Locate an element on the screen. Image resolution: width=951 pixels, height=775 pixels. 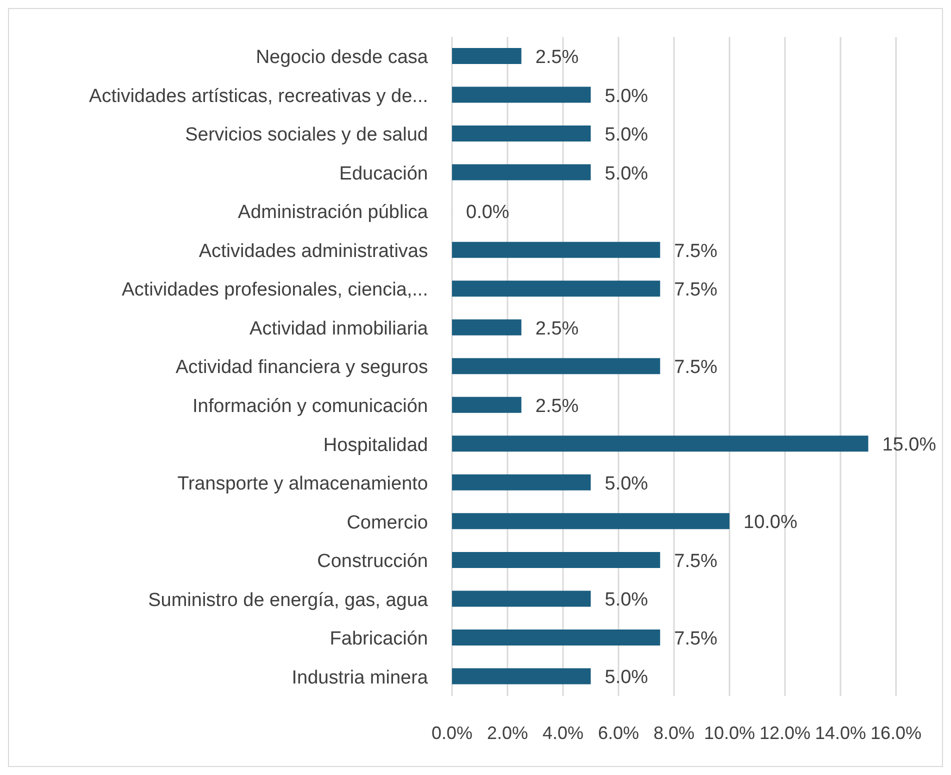
y-tick-label: Actividades administrativas is located at coordinates (313, 251).